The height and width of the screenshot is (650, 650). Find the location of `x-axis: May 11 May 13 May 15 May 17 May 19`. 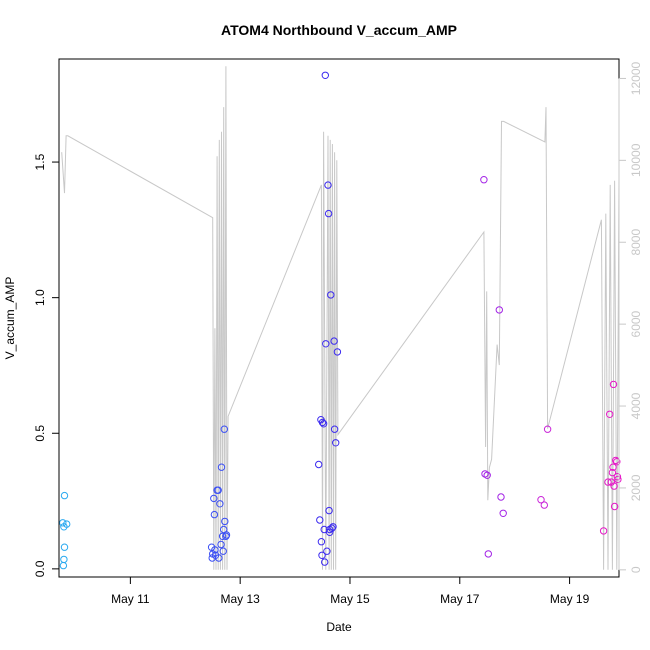

x-axis: May 11 May 13 May 15 May 17 May 19 is located at coordinates (350, 591).